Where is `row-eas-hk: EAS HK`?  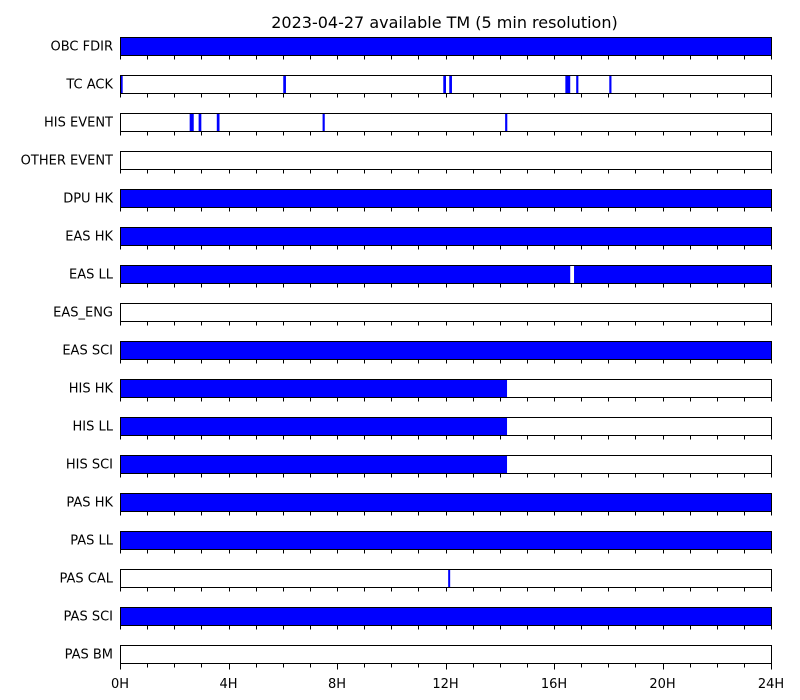
row-eas-hk: EAS HK is located at coordinates (418, 238).